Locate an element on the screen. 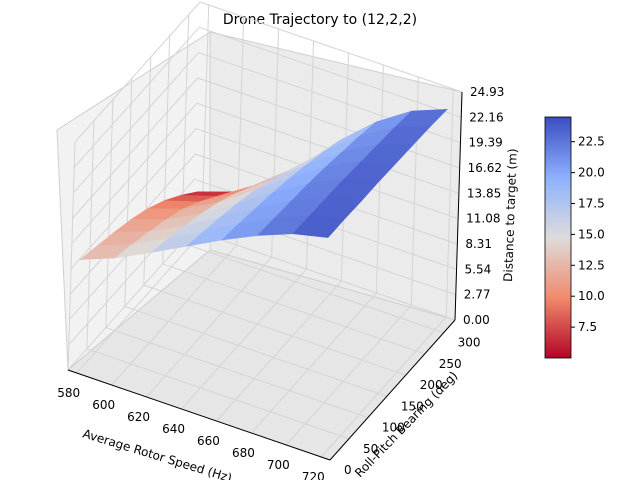 The width and height of the screenshot is (640, 480). y-tick-label: 200 is located at coordinates (431, 385).